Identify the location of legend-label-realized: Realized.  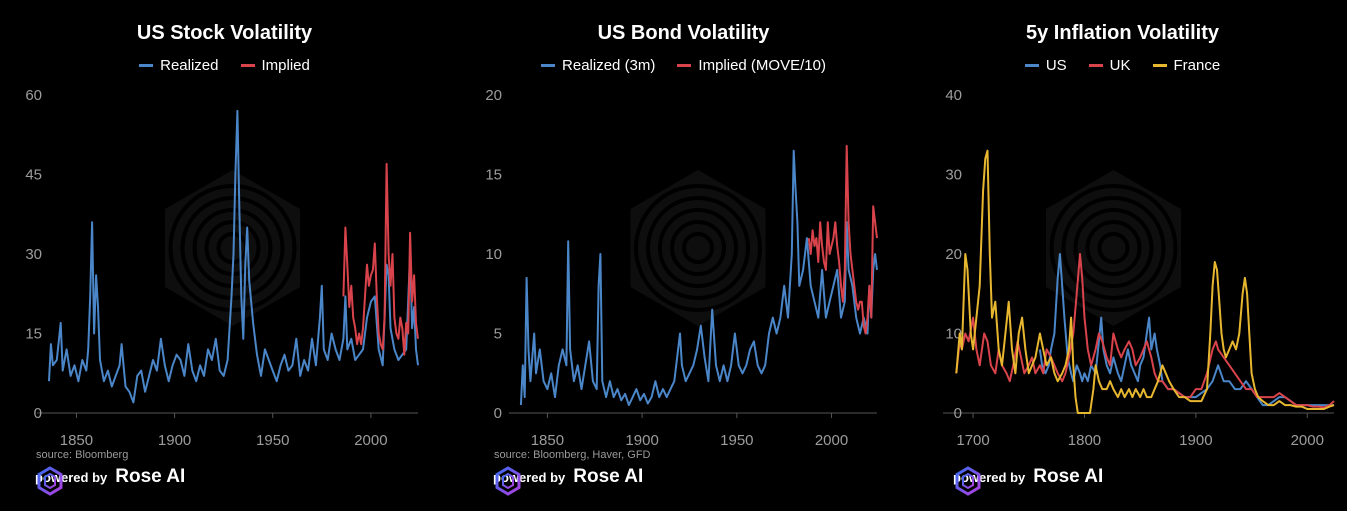
(189, 65).